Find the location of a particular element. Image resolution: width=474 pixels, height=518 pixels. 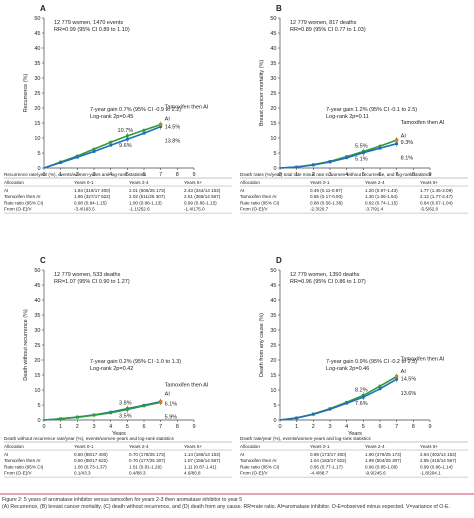

panel-header-text: 12 779 women, 1350 deaths is located at coordinates (325, 275).